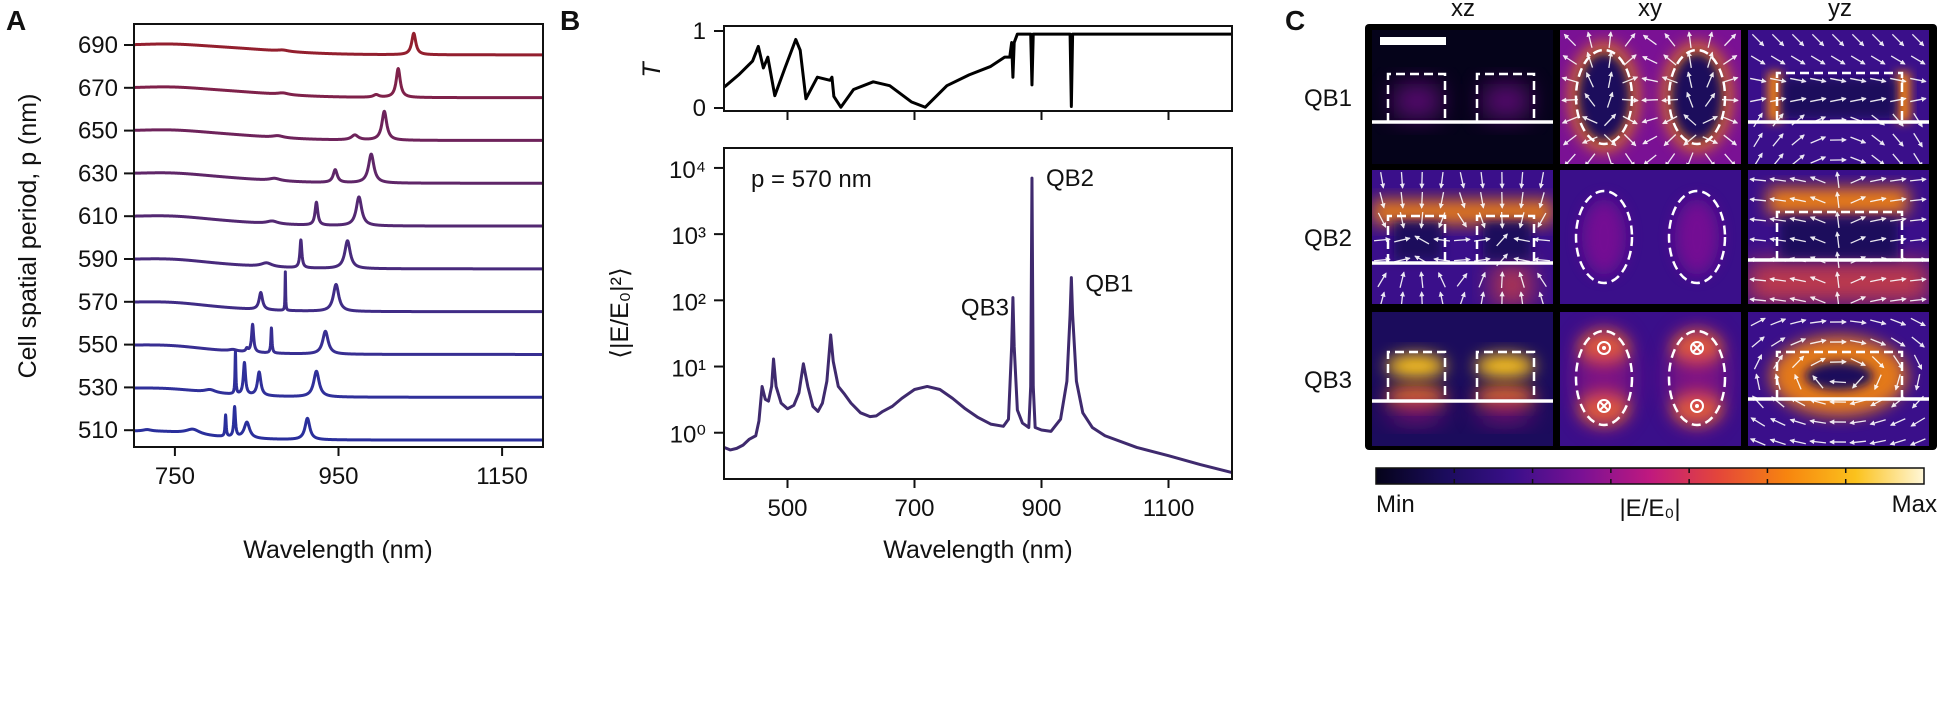  I want to click on panel-b-transmission-chart: 0 1 T, so click(935, 70).